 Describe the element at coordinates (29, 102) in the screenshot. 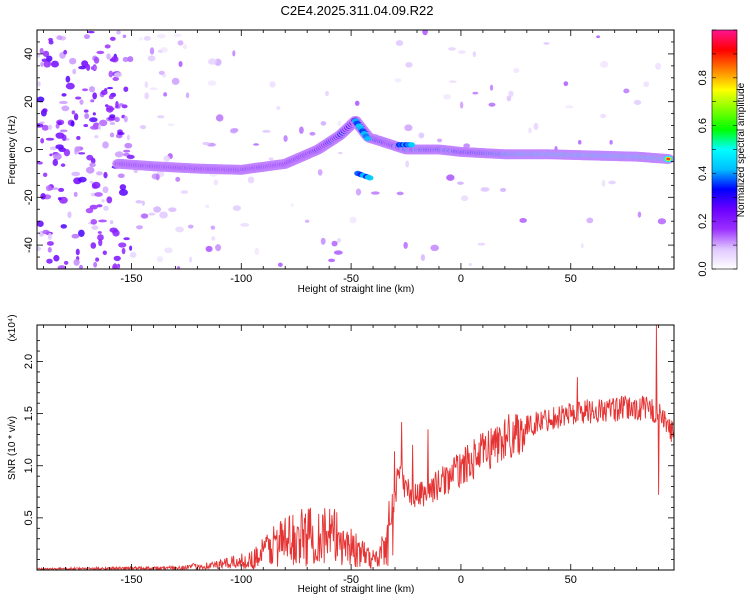

I see `y-tick-label: 20` at that location.